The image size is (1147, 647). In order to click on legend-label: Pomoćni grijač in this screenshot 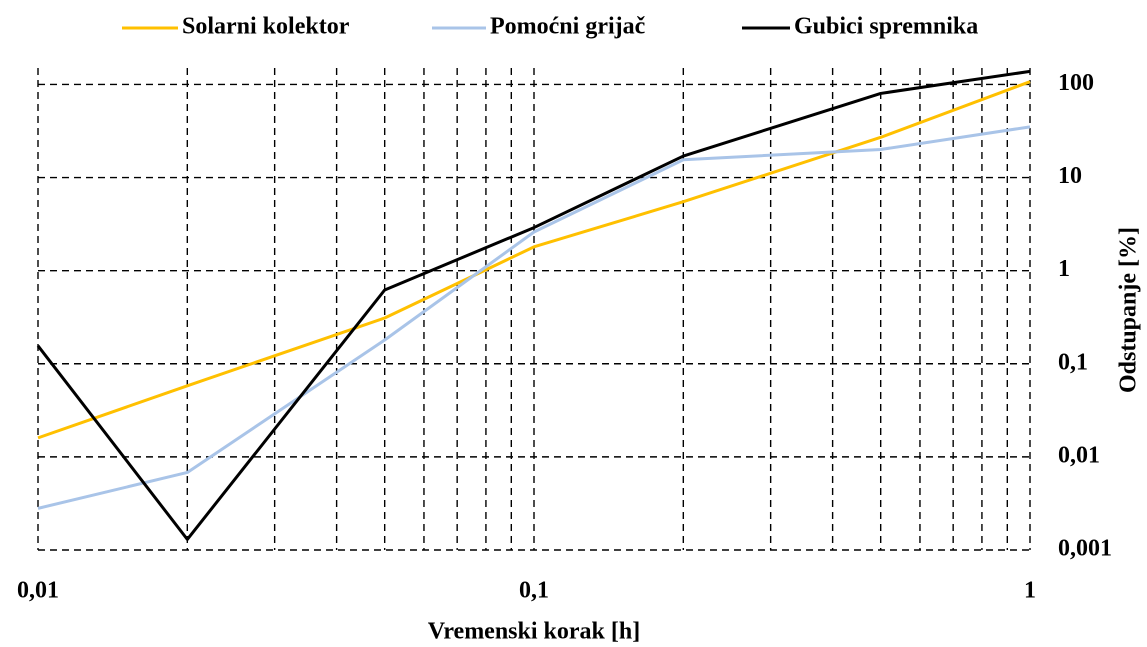, I will do `click(568, 27)`.